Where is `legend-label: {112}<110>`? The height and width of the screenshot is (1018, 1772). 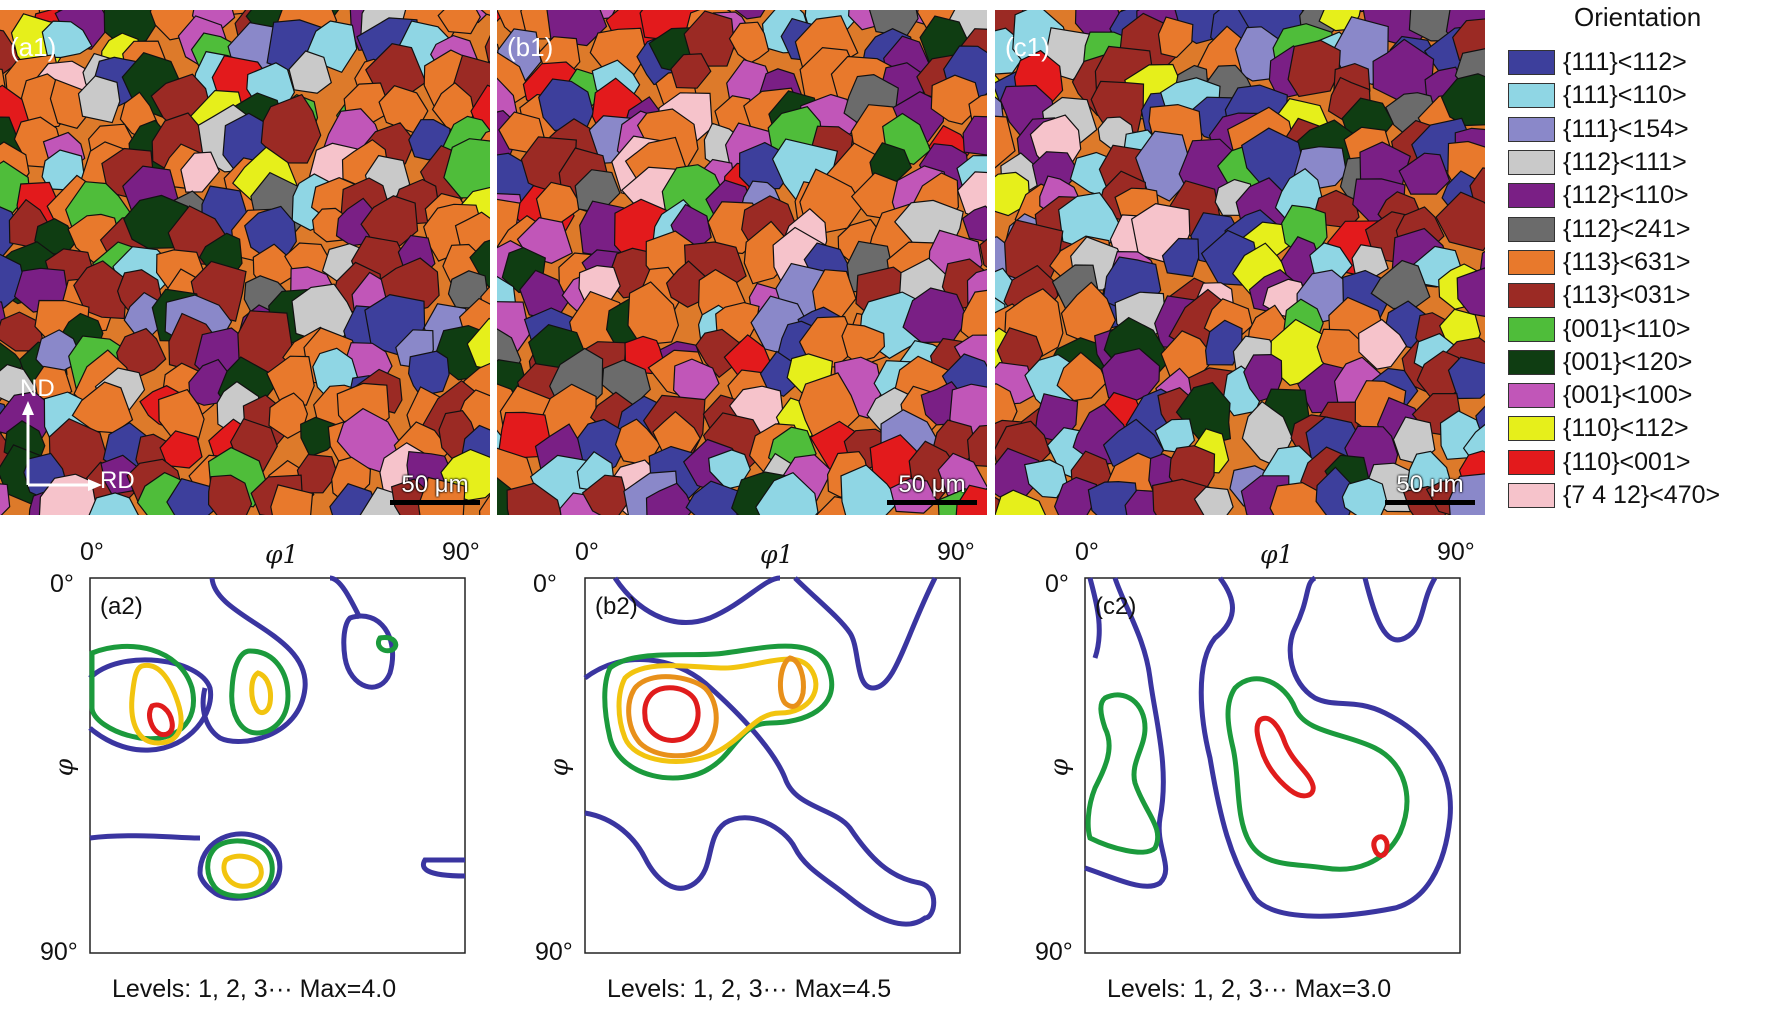
legend-label: {112}<110> is located at coordinates (1626, 195).